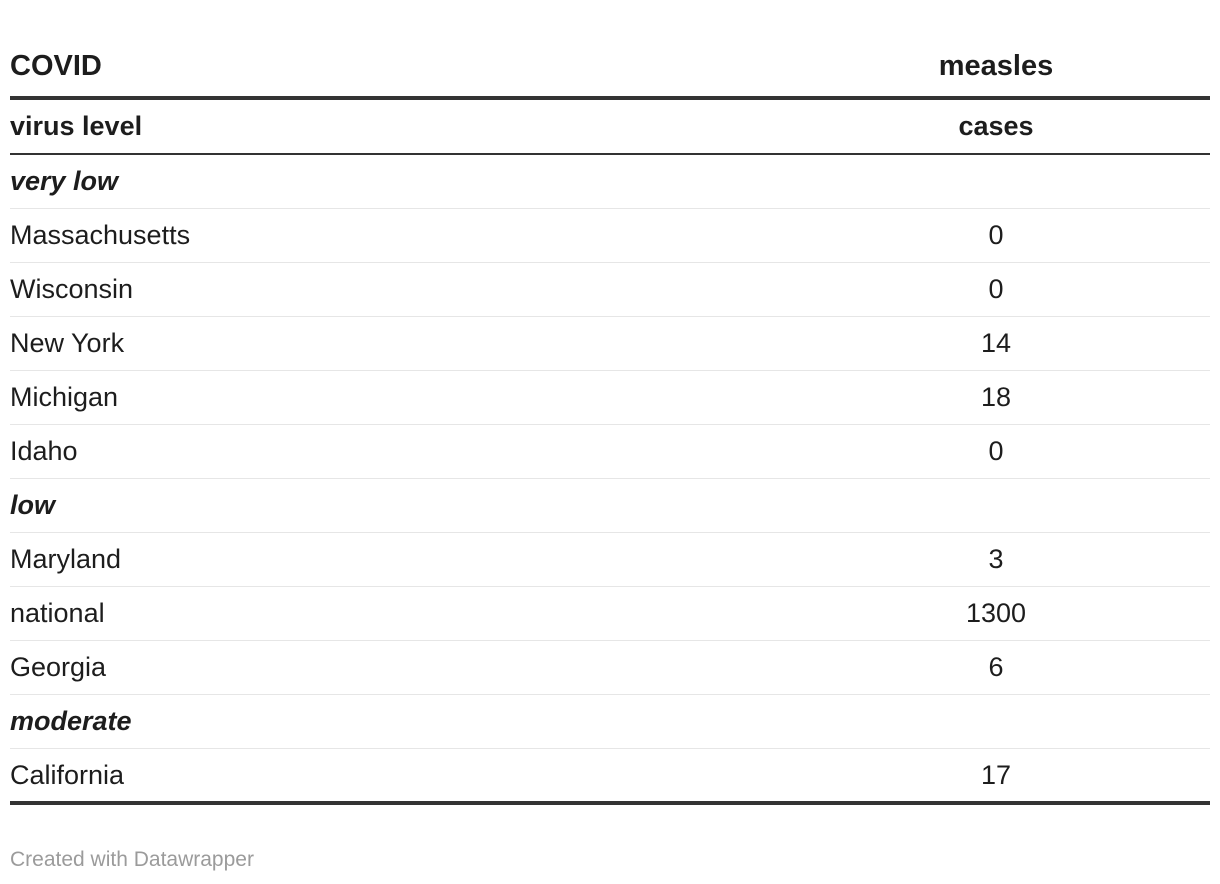 The image size is (1220, 884). I want to click on cases-cell: 17, so click(996, 774).